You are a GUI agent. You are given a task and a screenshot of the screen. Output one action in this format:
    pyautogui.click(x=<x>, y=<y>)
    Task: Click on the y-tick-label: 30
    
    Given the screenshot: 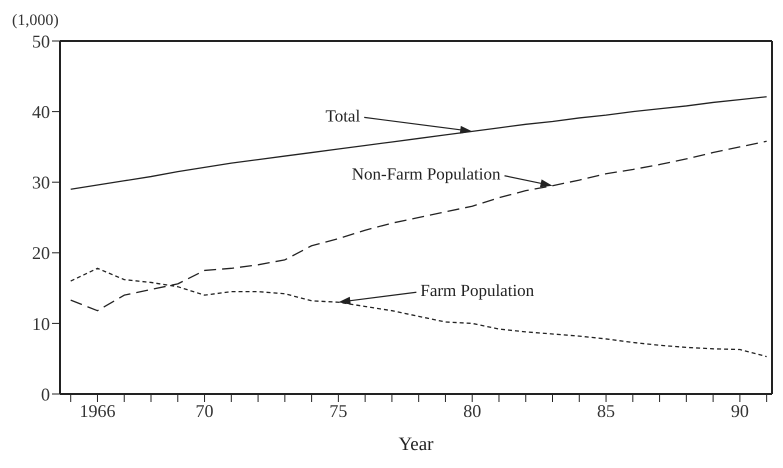 What is the action you would take?
    pyautogui.click(x=41, y=182)
    